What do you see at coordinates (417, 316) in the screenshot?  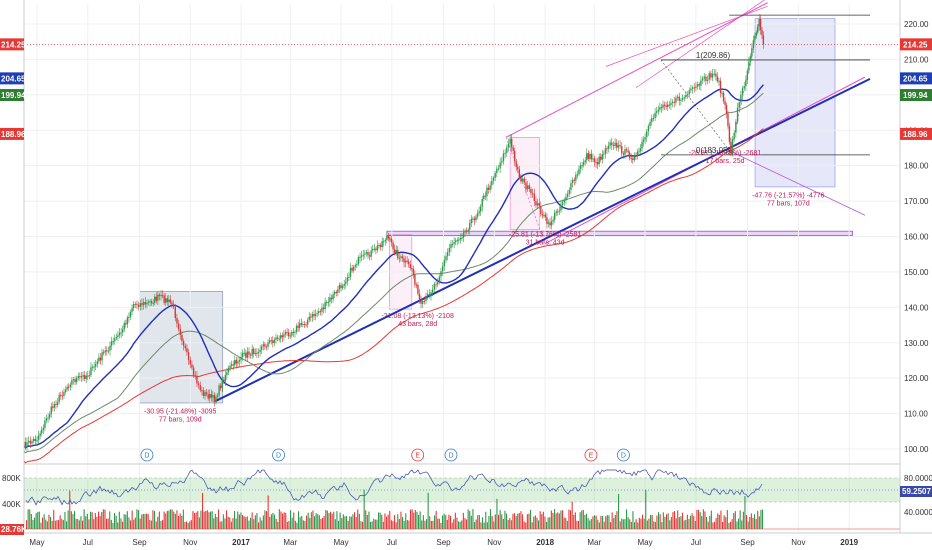 I see `measure-annotation: -21.08 (-13.13%) -2108` at bounding box center [417, 316].